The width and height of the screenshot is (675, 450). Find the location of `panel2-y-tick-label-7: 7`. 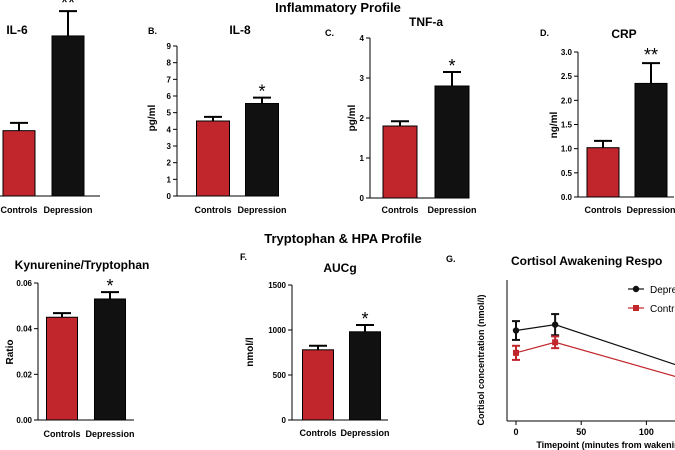

panel2-y-tick-label-7: 7 is located at coordinates (169, 79).